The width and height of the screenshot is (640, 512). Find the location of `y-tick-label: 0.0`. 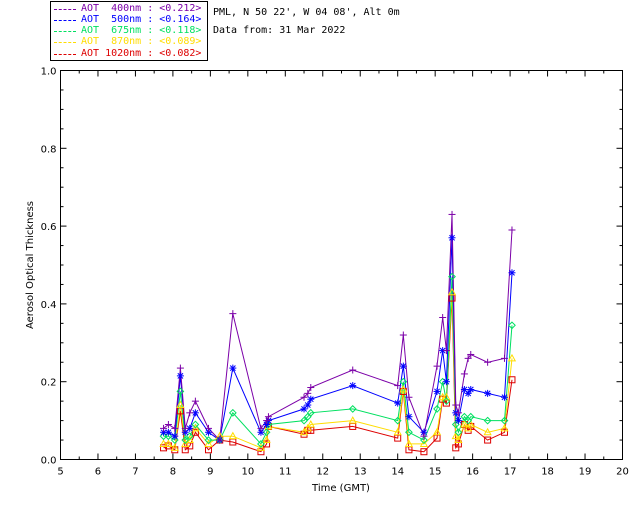

y-tick-label: 0.0 is located at coordinates (49, 461).